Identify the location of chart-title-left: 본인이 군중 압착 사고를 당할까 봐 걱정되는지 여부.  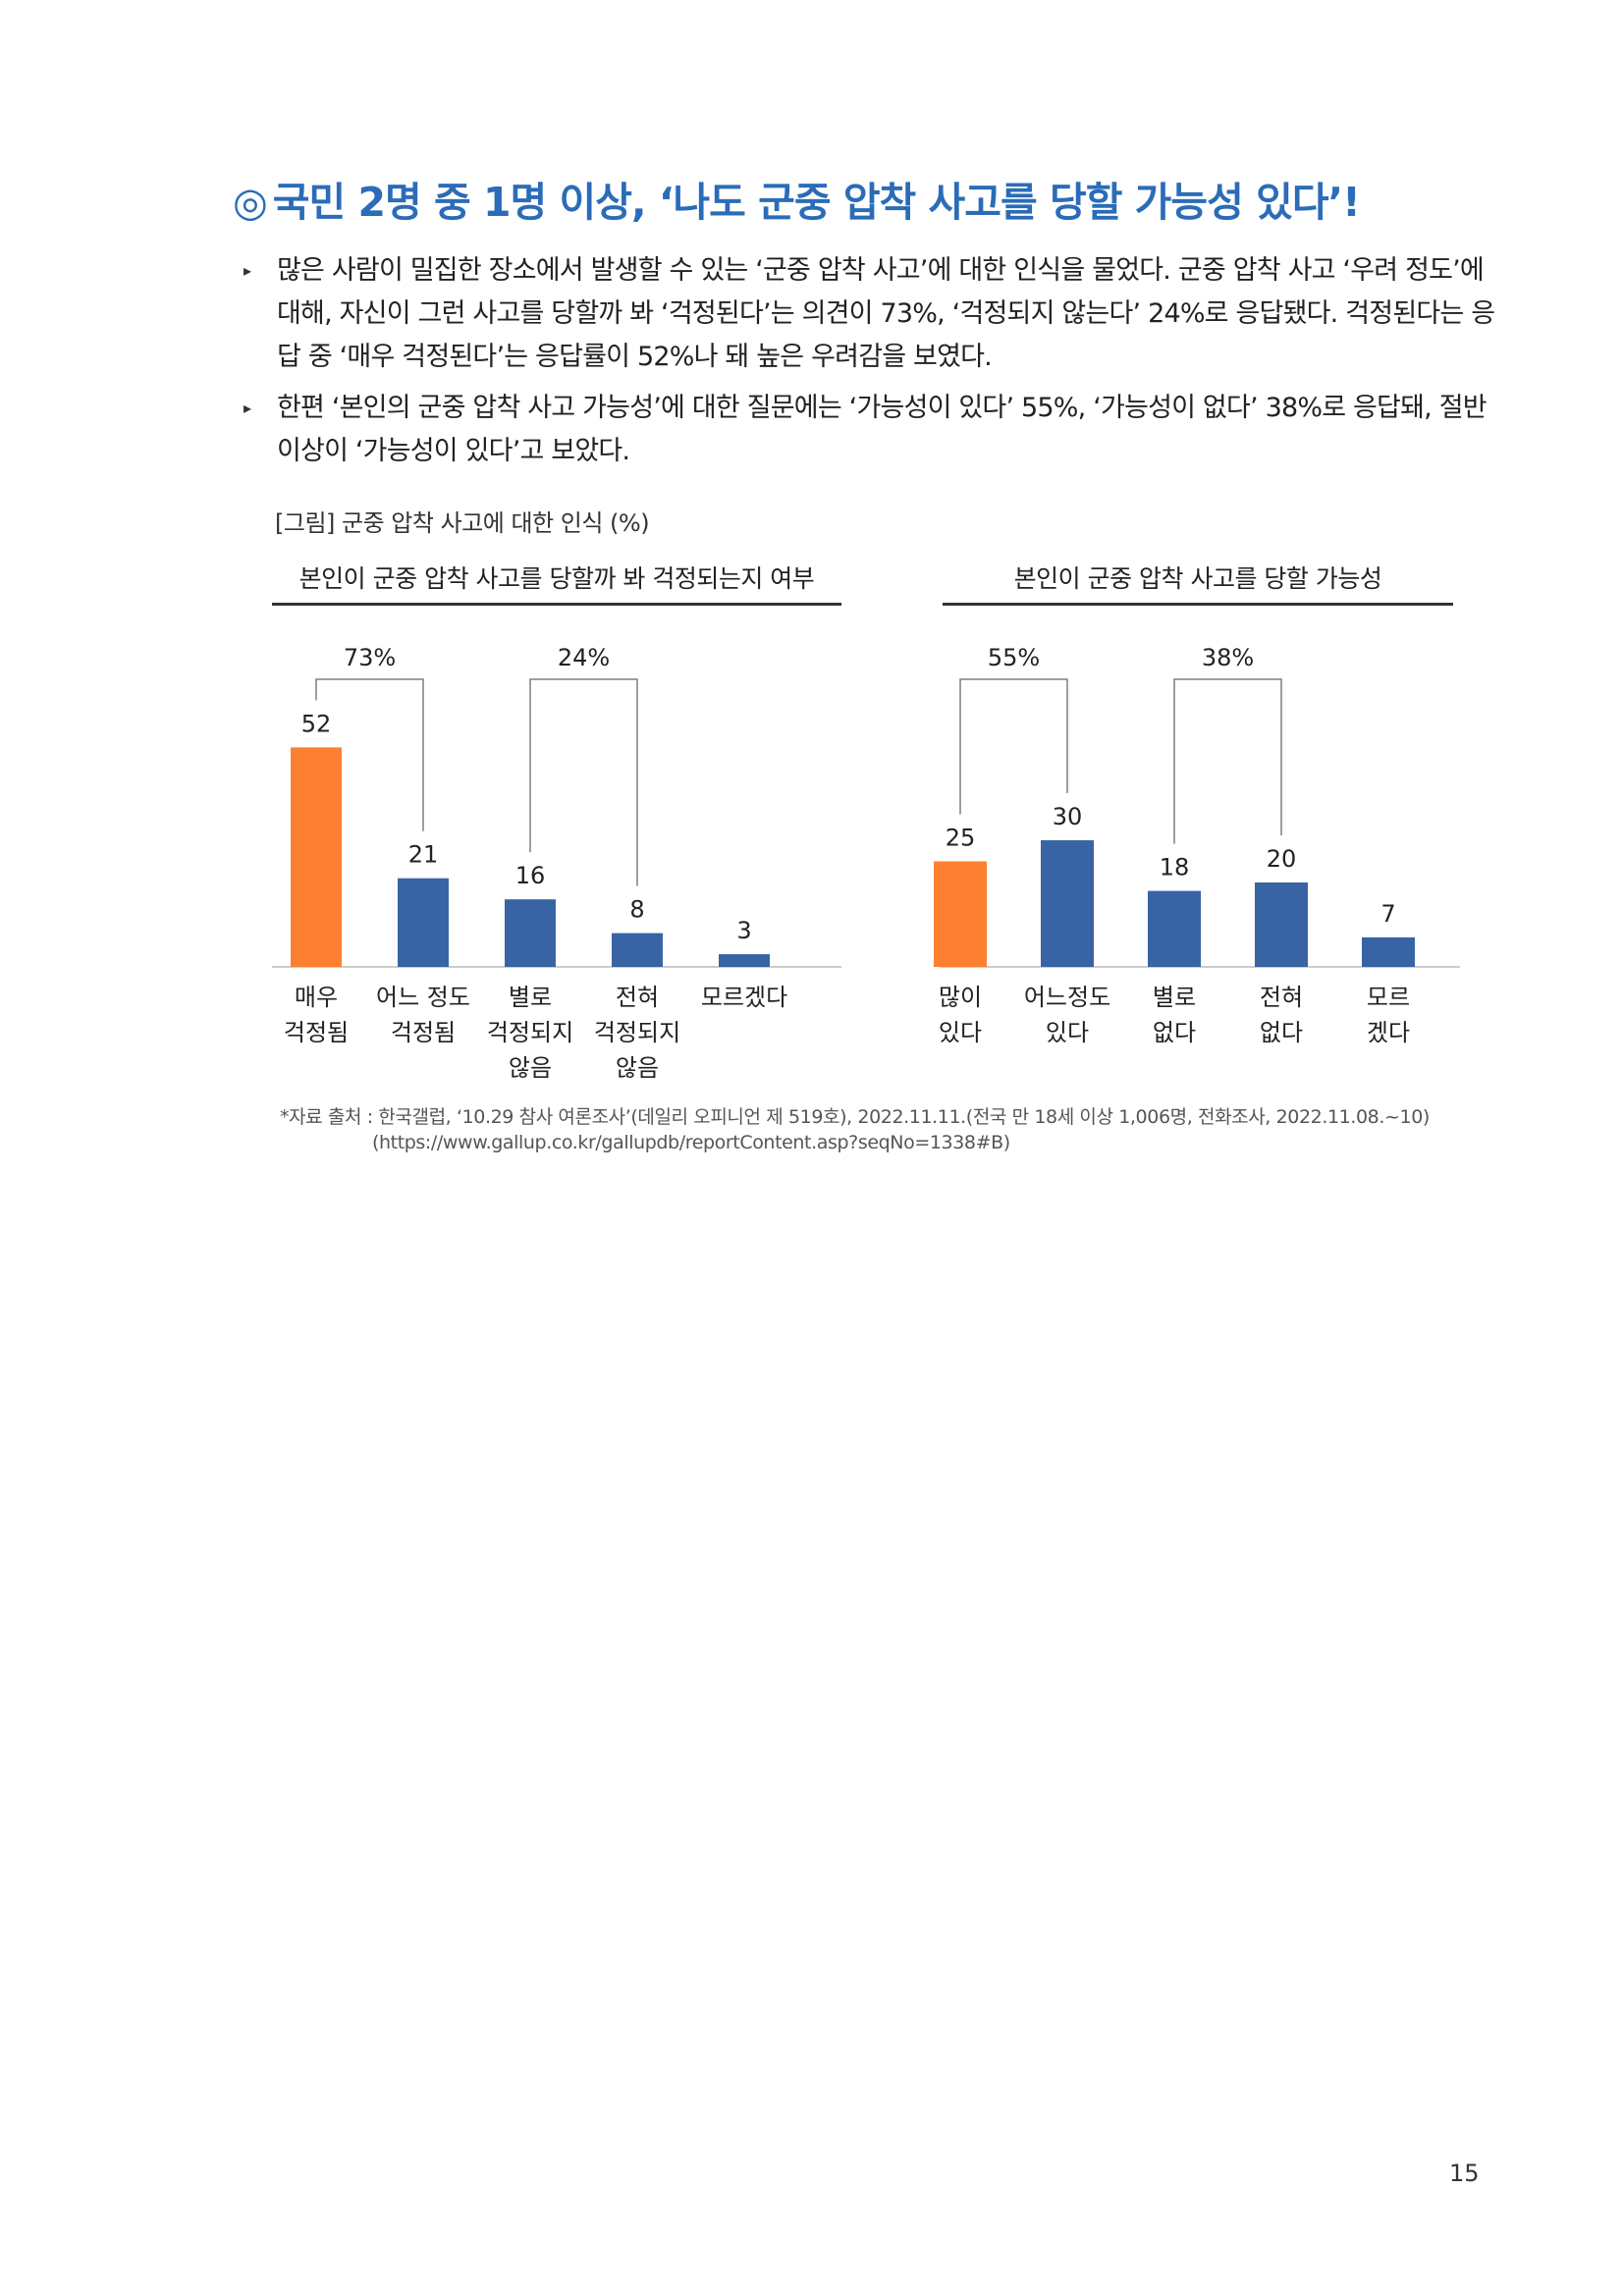
(557, 579).